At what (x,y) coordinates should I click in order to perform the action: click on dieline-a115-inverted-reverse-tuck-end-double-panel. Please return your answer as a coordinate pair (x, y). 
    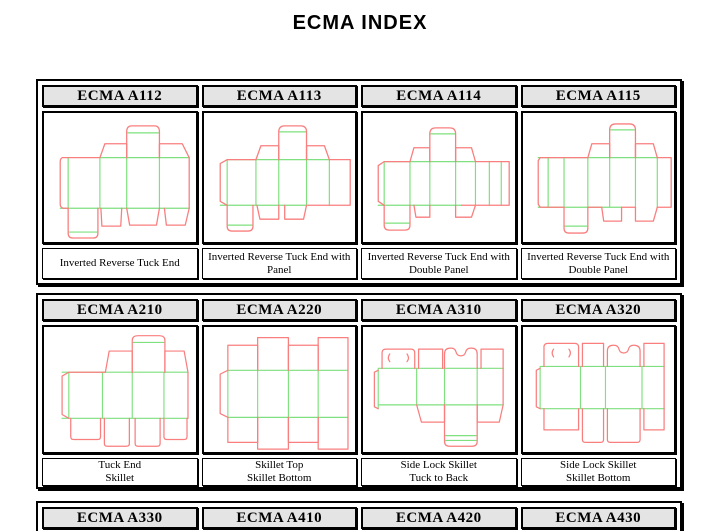
    Looking at the image, I should click on (604, 178).